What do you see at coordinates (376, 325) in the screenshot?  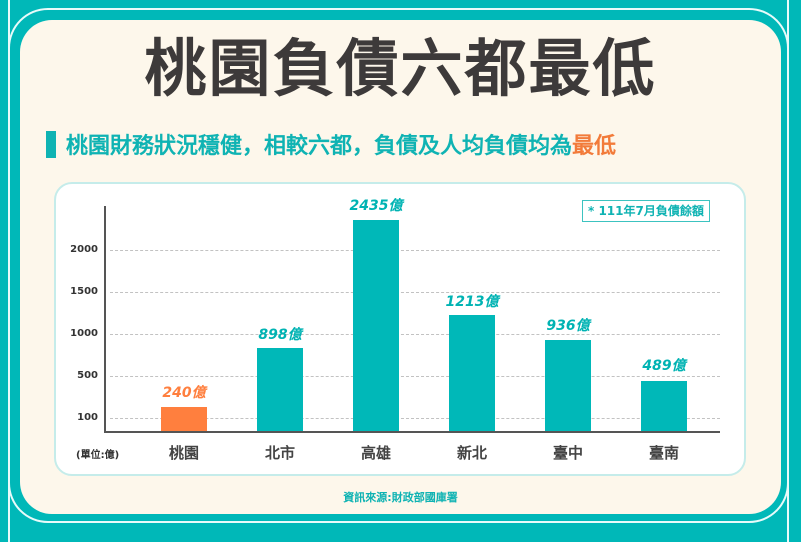 I see `bar-kaohsiung` at bounding box center [376, 325].